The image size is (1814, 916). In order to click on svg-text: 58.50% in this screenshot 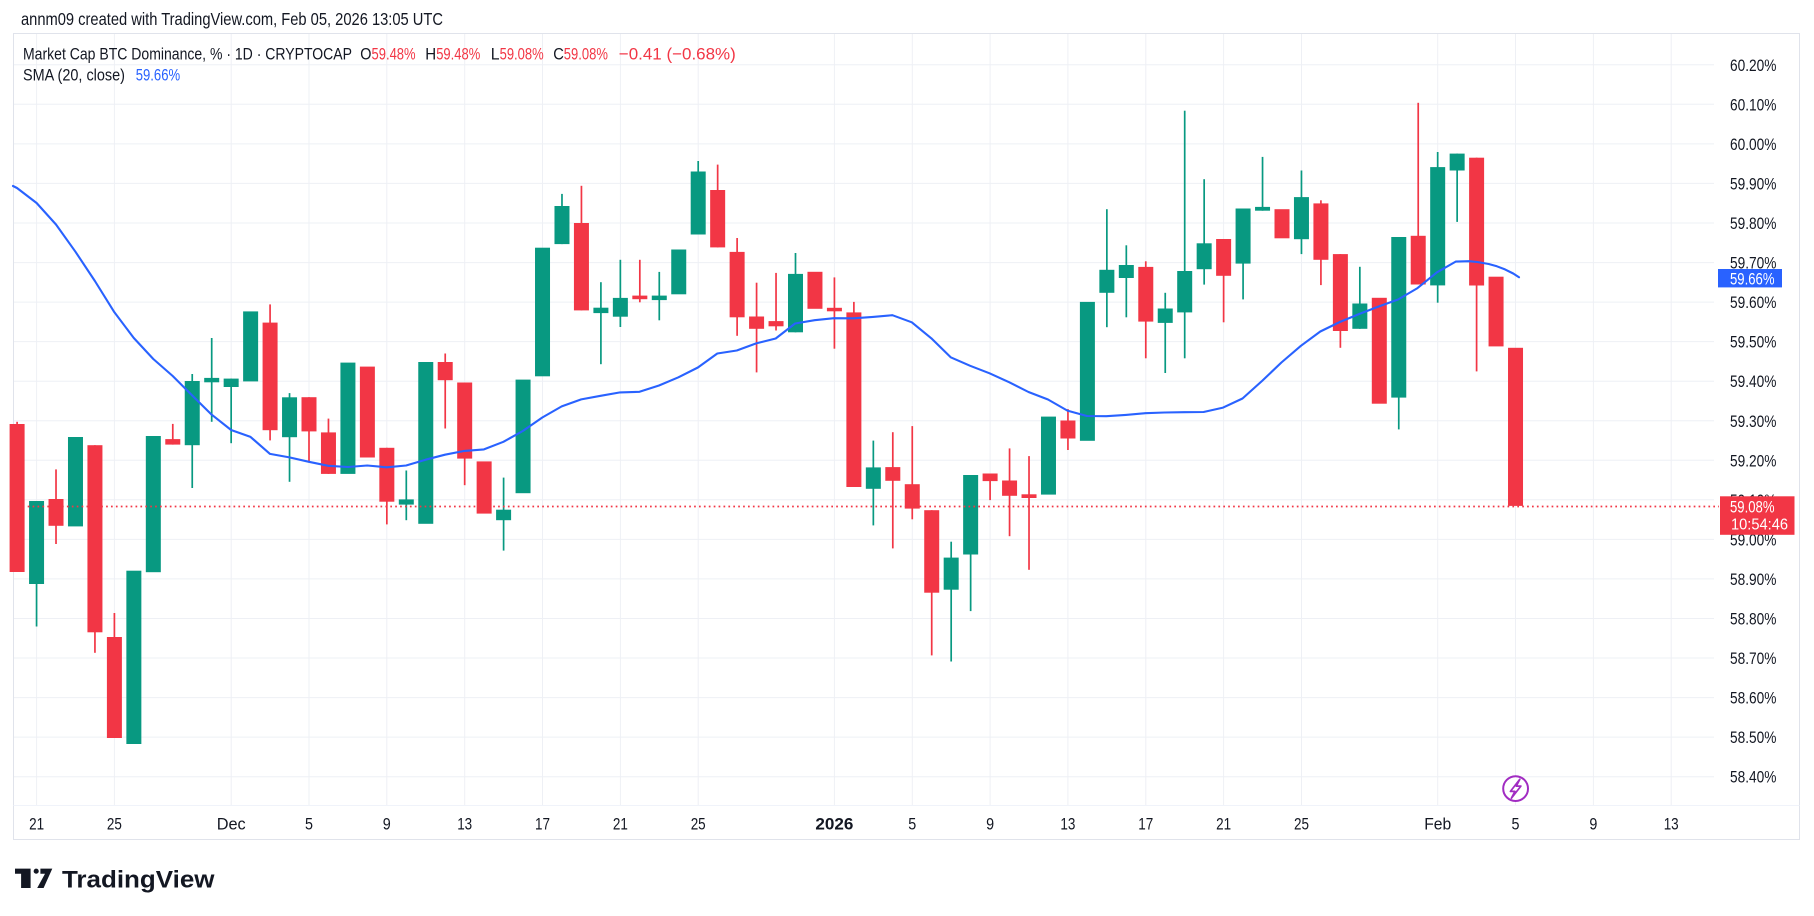, I will do `click(1753, 737)`.